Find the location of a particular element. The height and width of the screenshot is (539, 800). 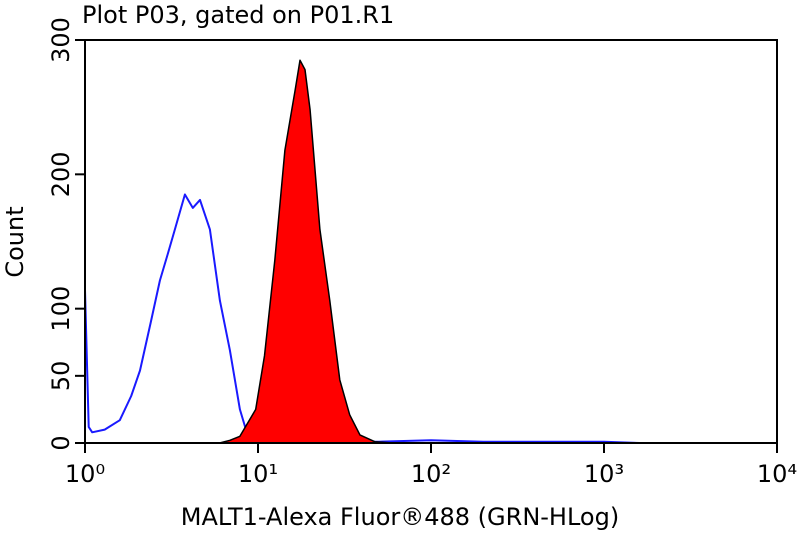

y-axis-label: Count is located at coordinates (15, 241).